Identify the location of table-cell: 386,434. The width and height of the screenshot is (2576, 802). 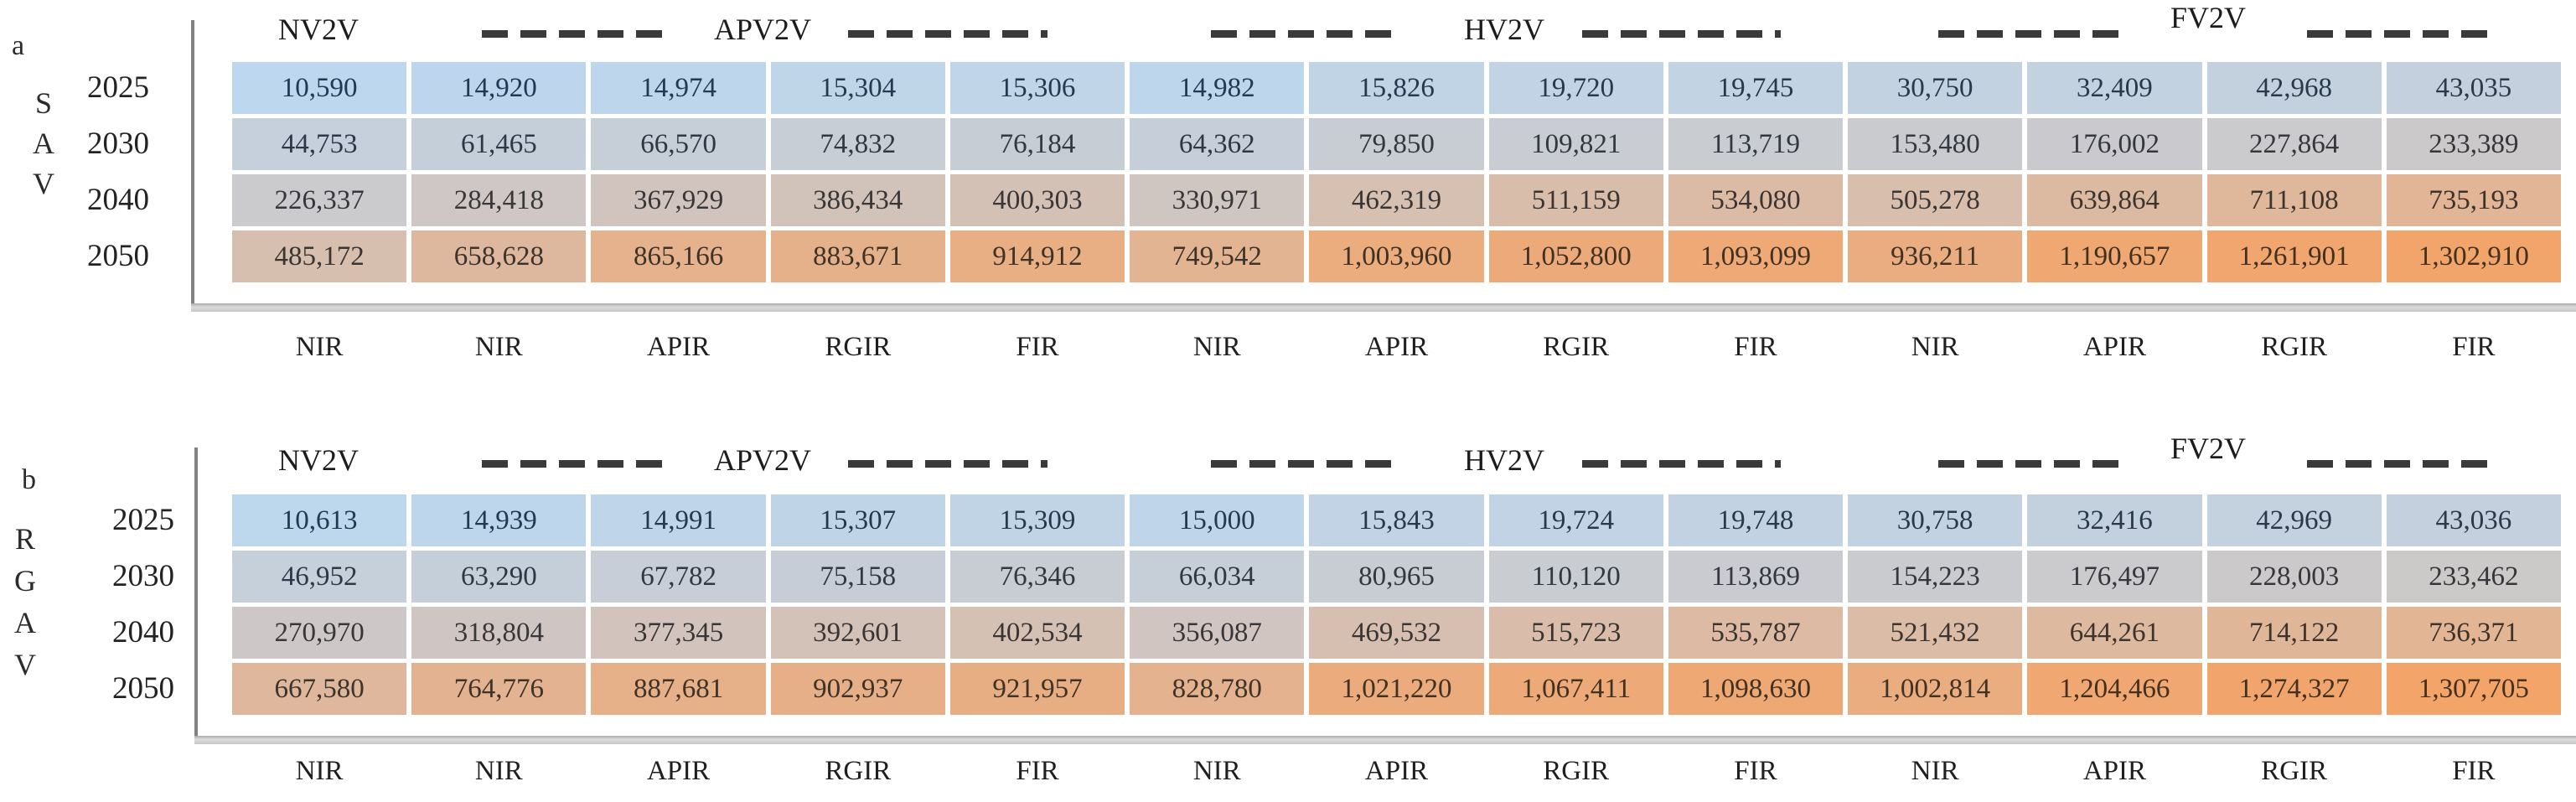
(857, 200).